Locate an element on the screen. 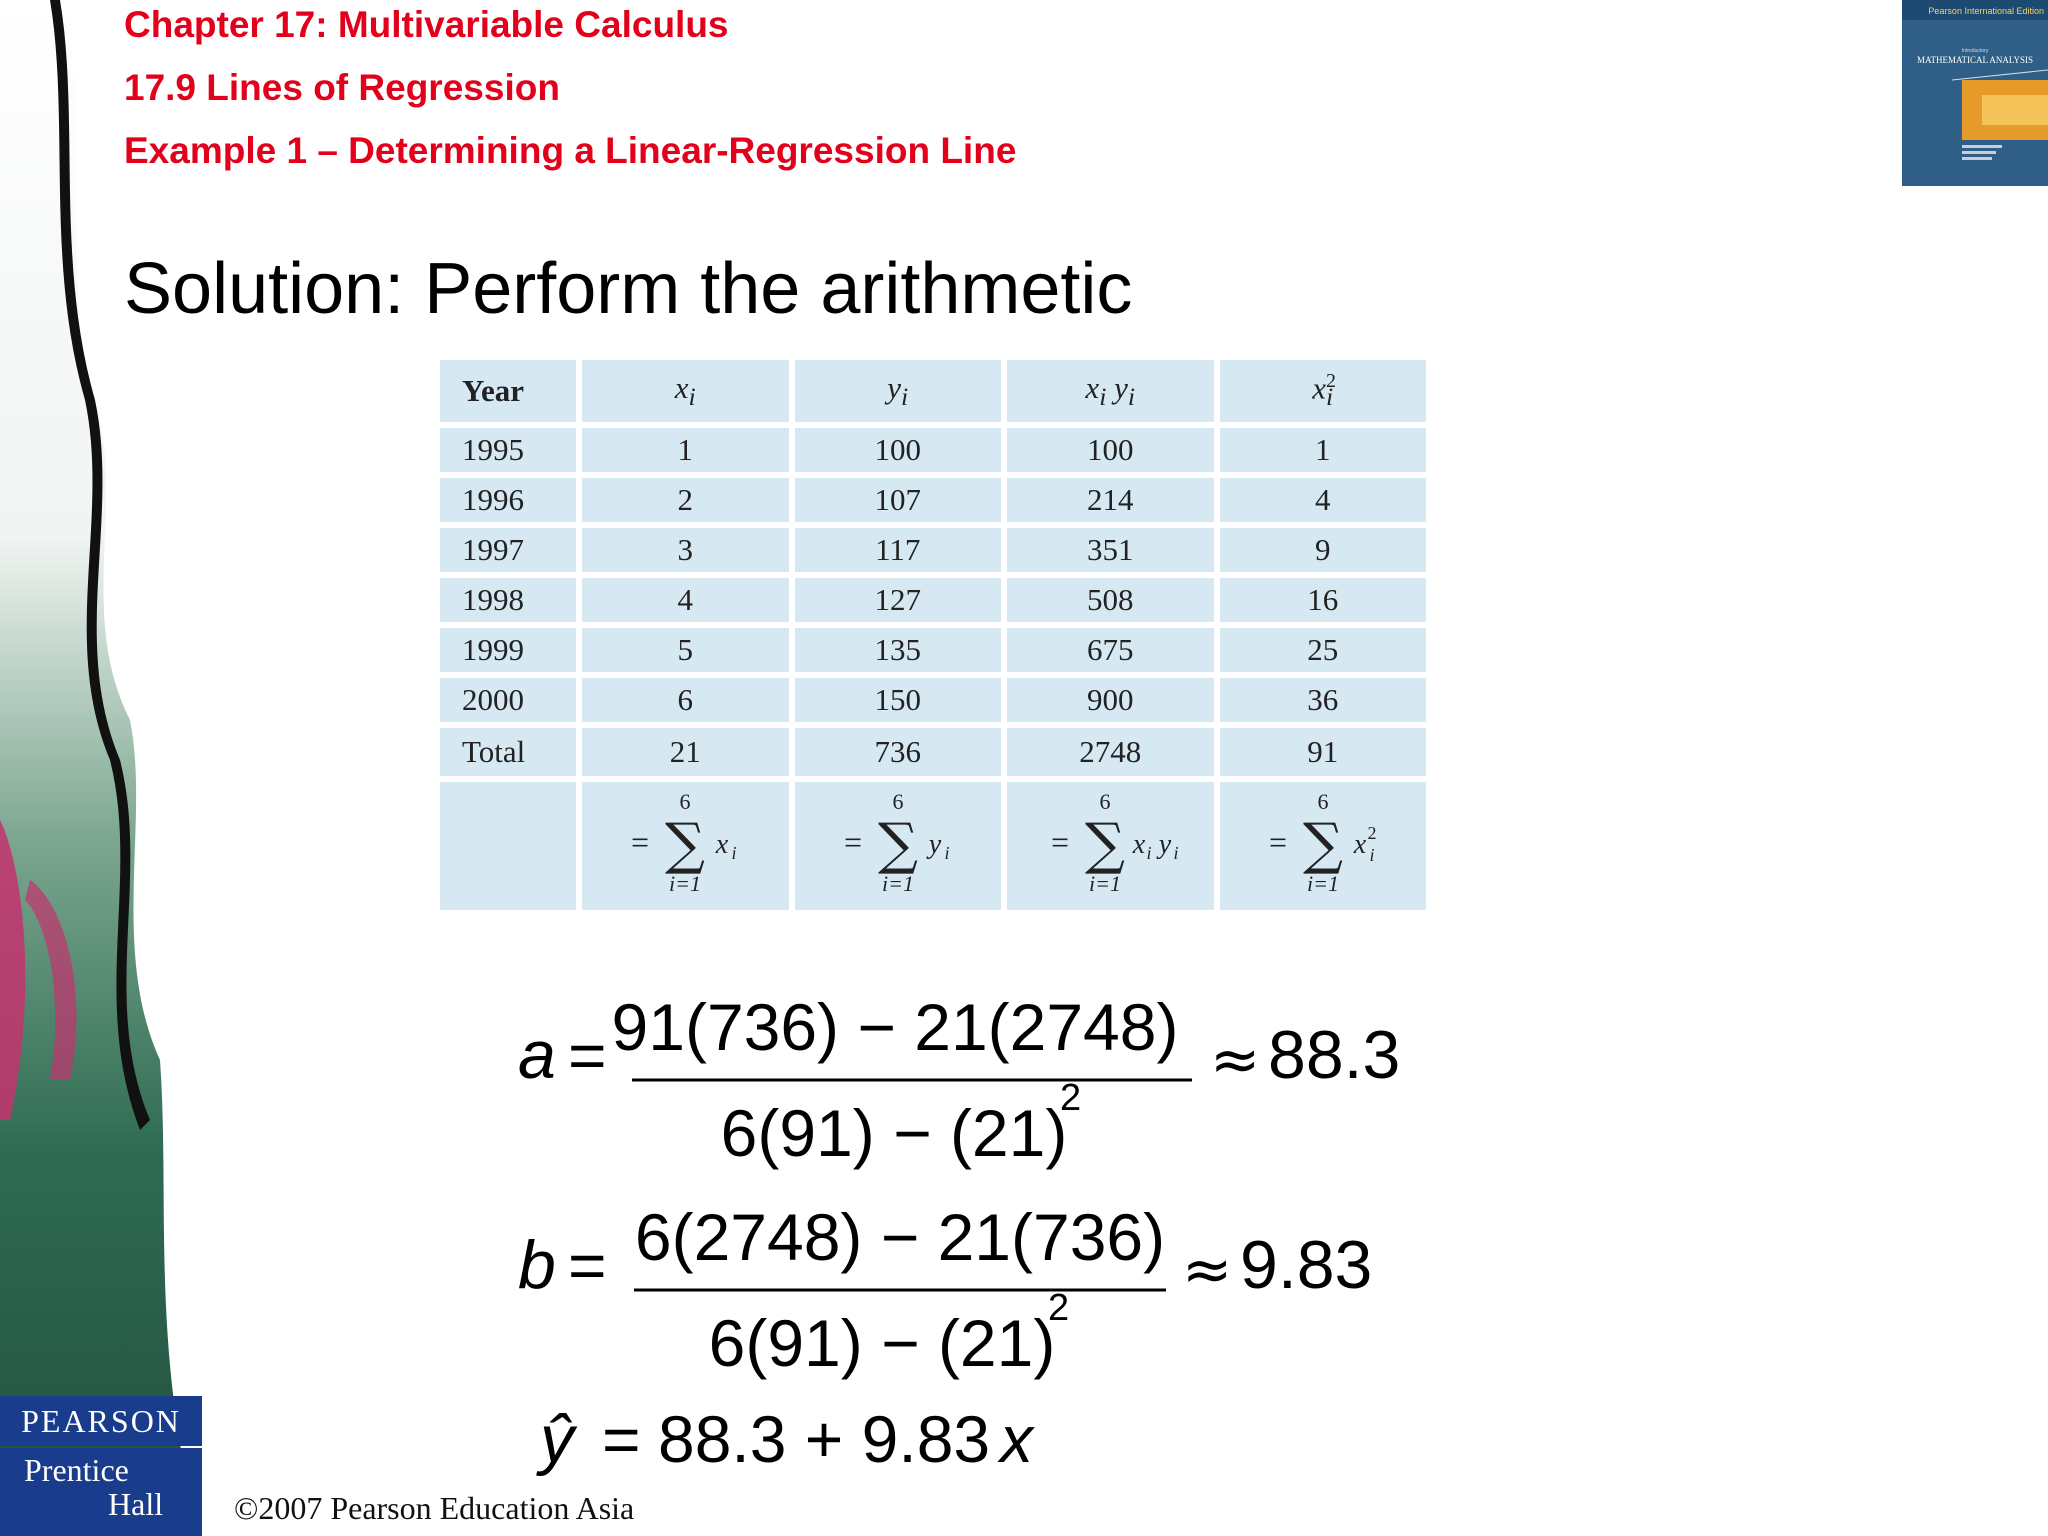  table-row: 1999 5 135 675 25 is located at coordinates (933, 650).